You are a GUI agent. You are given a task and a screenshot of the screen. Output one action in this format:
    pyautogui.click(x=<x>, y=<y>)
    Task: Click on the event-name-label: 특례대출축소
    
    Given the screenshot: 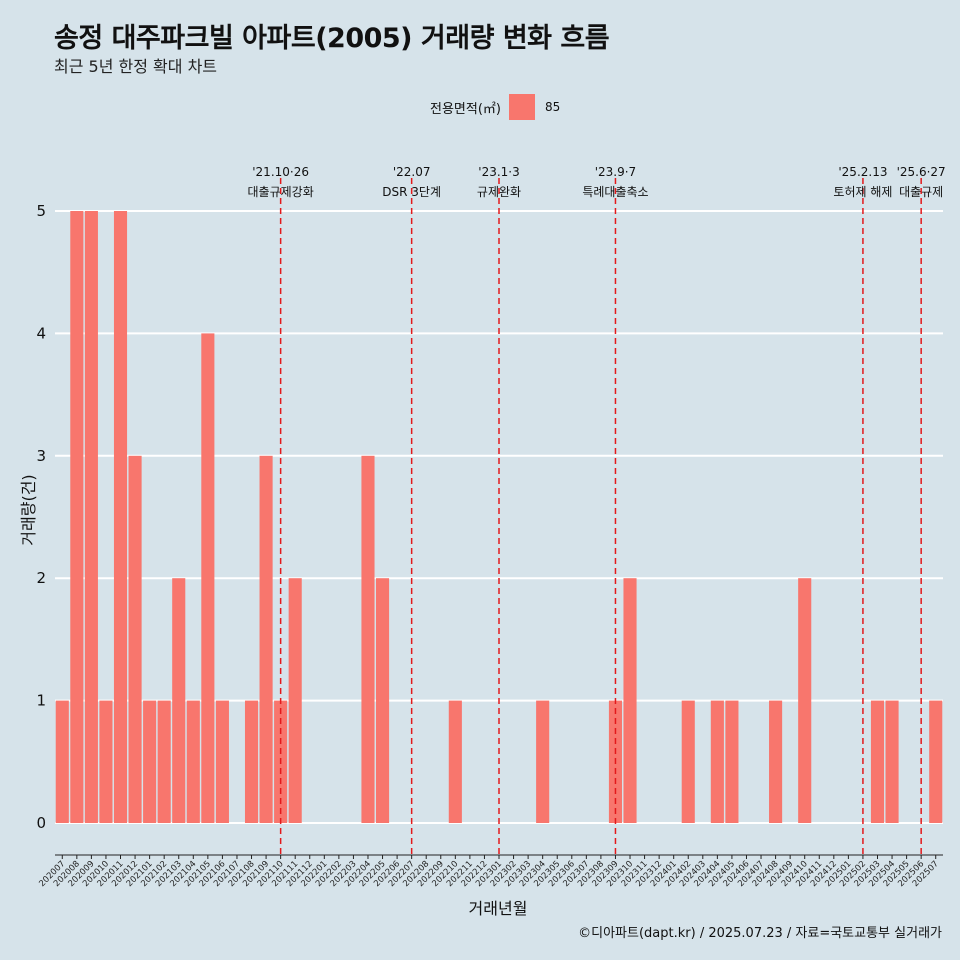 What is the action you would take?
    pyautogui.click(x=615, y=192)
    